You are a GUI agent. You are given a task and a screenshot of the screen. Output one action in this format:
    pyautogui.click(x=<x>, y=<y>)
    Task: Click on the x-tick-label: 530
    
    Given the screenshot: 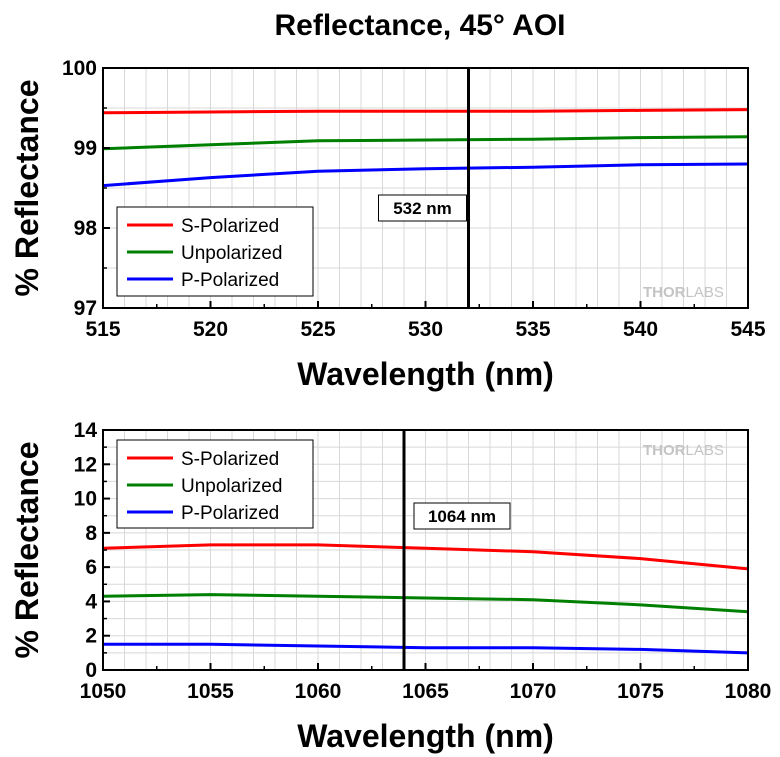 What is the action you would take?
    pyautogui.click(x=425, y=329)
    